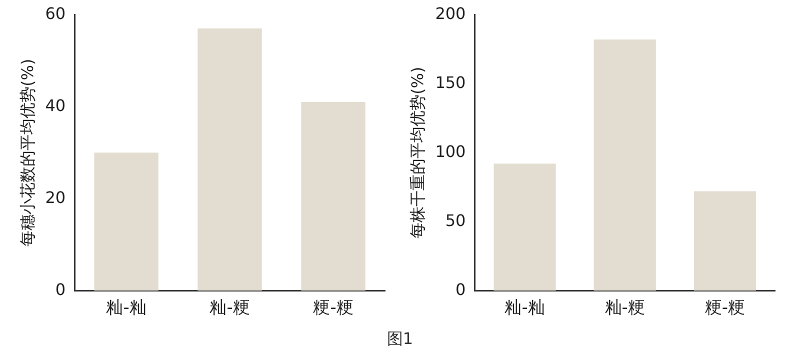  What do you see at coordinates (55, 197) in the screenshot?
I see `y-tick-label: 20` at bounding box center [55, 197].